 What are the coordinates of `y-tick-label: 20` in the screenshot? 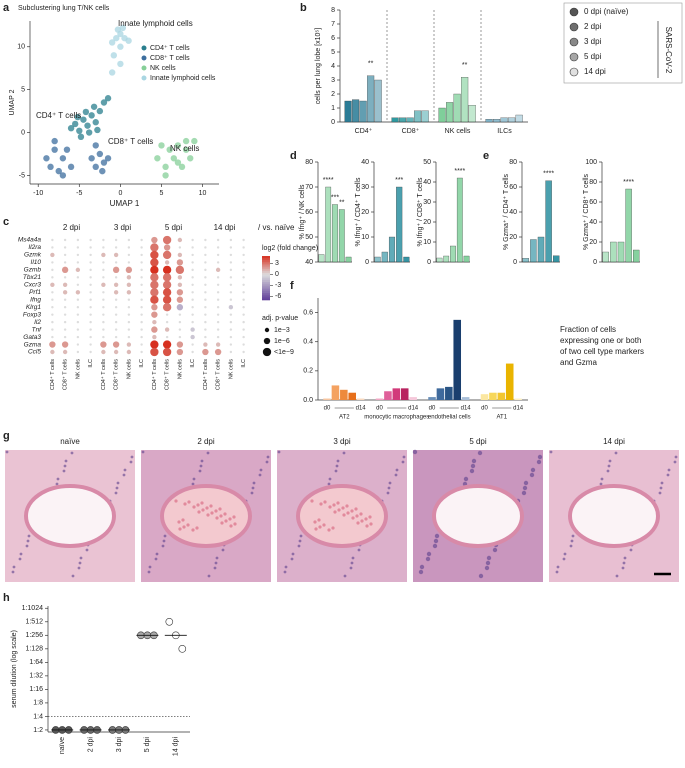 It's located at (427, 222).